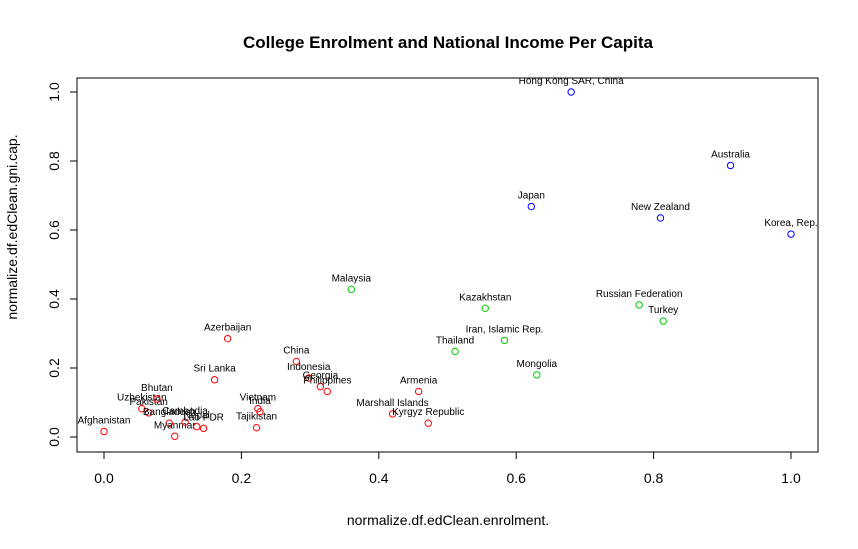  What do you see at coordinates (54, 437) in the screenshot?
I see `y-tick-label: 0.0` at bounding box center [54, 437].